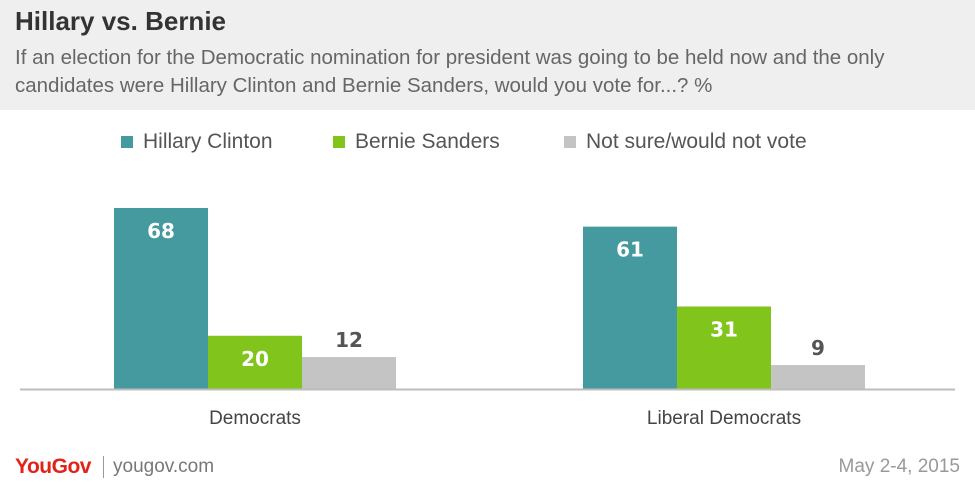  Describe the element at coordinates (127, 142) in the screenshot. I see `legend-swatch-hillary-clinton` at that location.